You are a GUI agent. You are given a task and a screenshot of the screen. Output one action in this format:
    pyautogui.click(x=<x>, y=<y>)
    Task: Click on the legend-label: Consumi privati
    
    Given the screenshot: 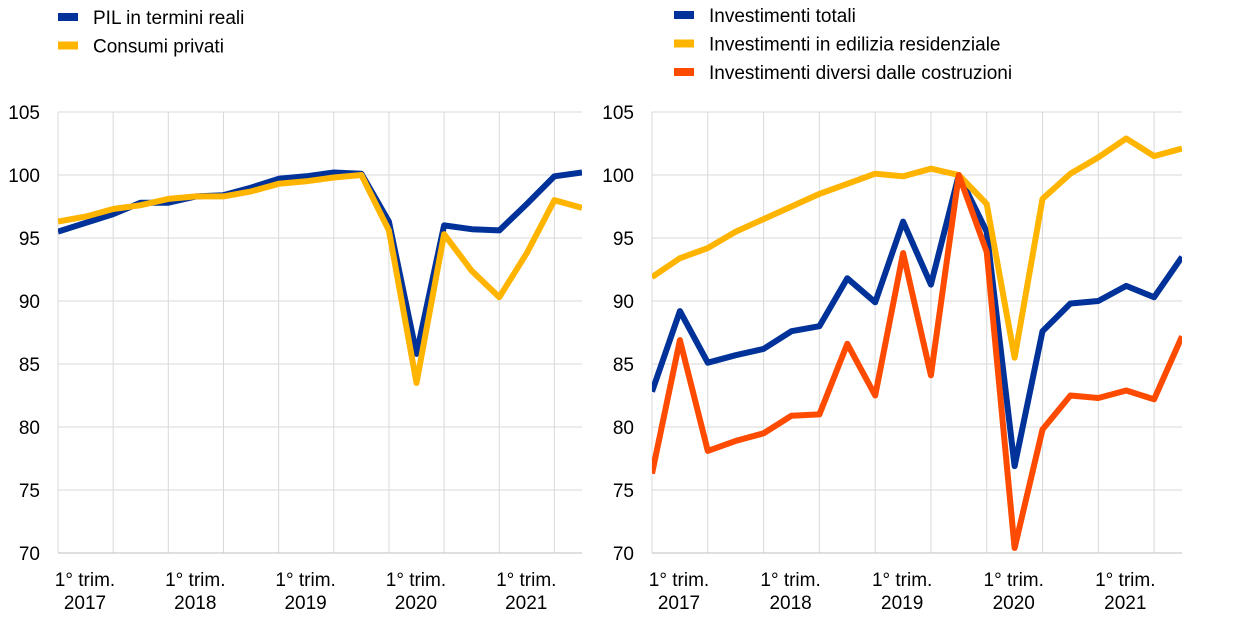 What is the action you would take?
    pyautogui.click(x=158, y=47)
    